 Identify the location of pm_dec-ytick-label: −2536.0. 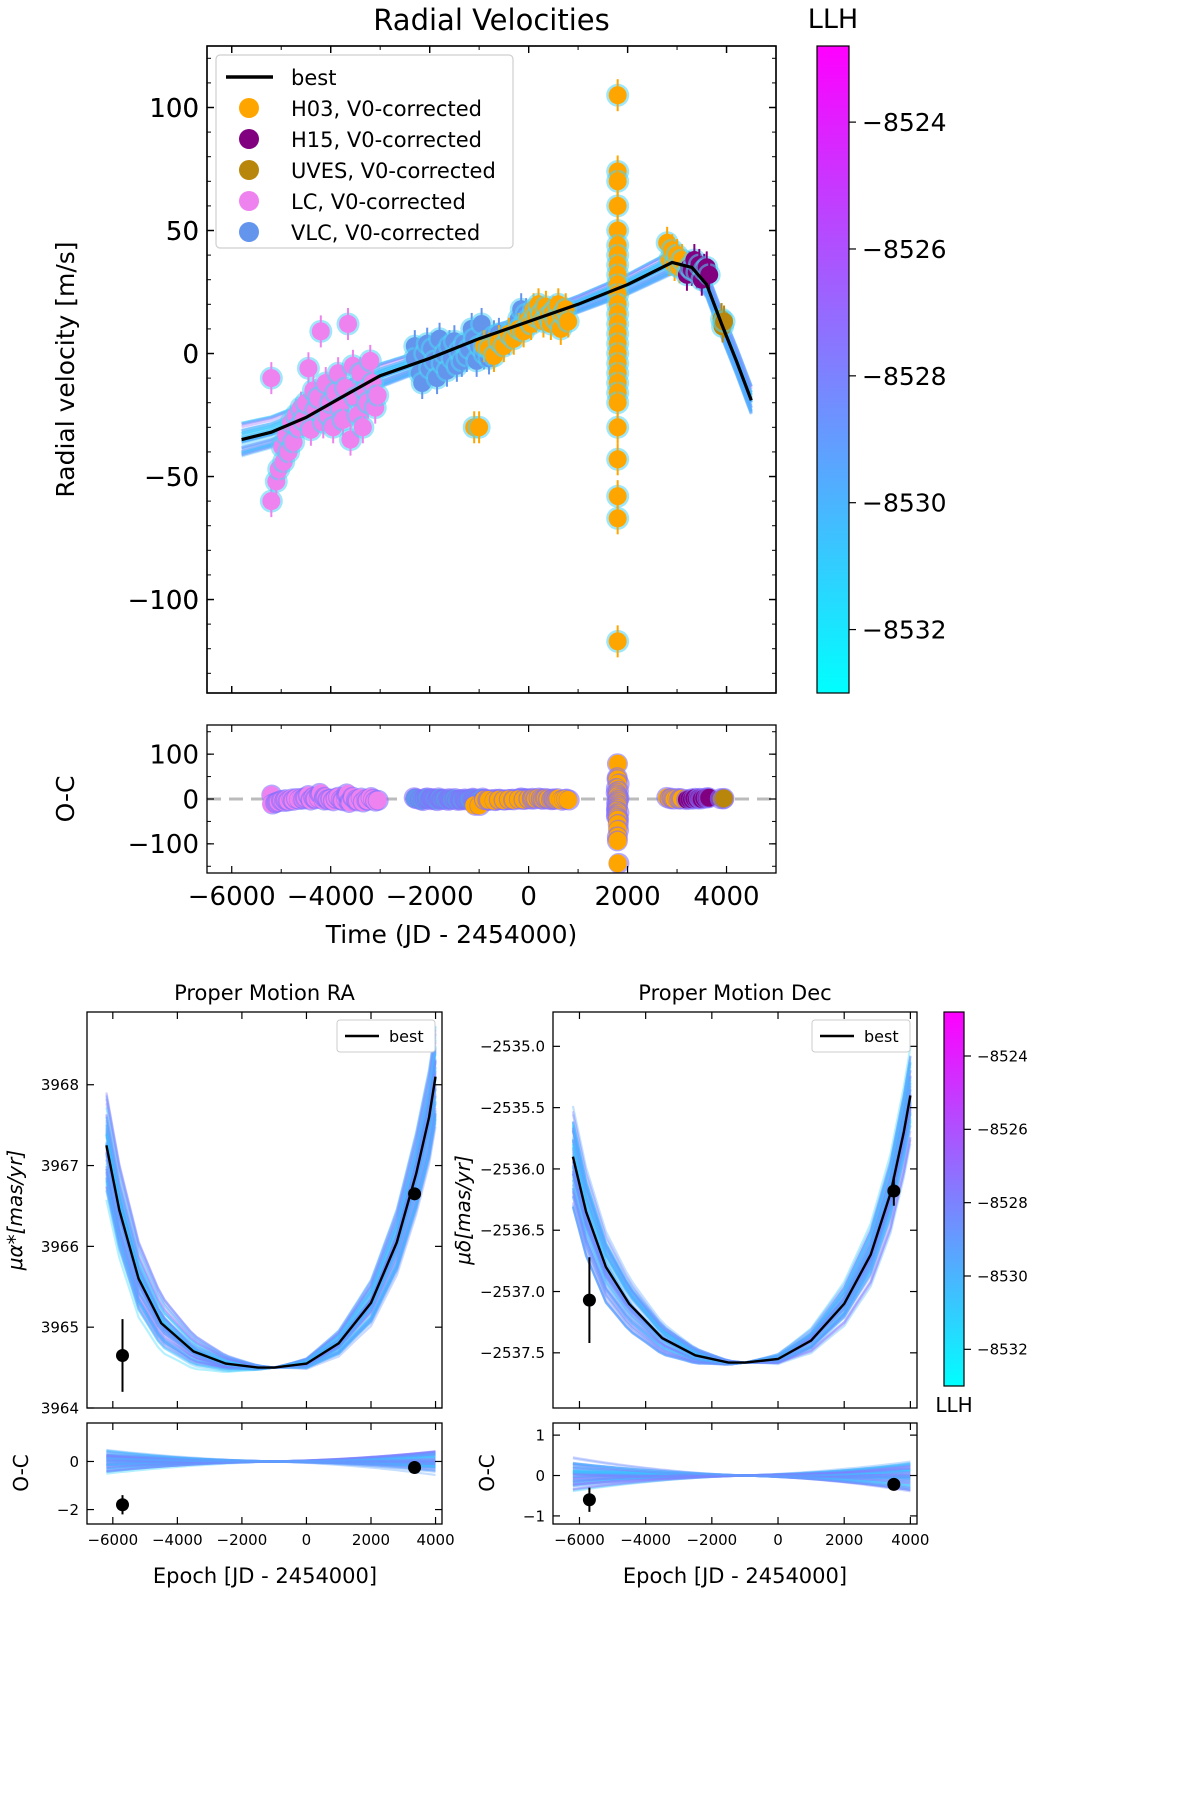
(512, 1169).